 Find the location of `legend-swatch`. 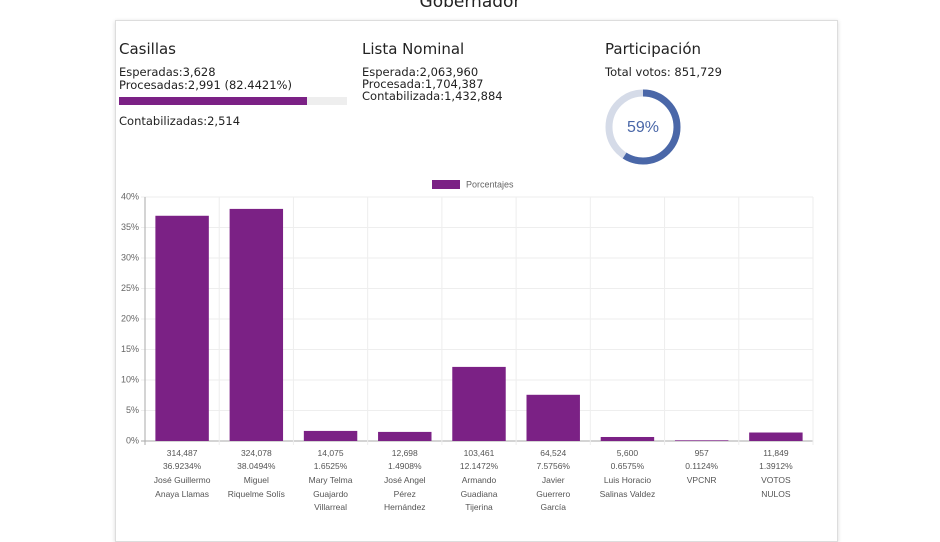

legend-swatch is located at coordinates (446, 184).